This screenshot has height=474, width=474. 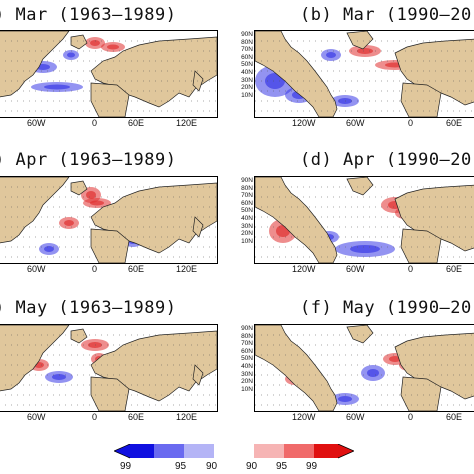 I want to click on panel-title-b: (b) Mar (1990–20, so click(x=386, y=15).